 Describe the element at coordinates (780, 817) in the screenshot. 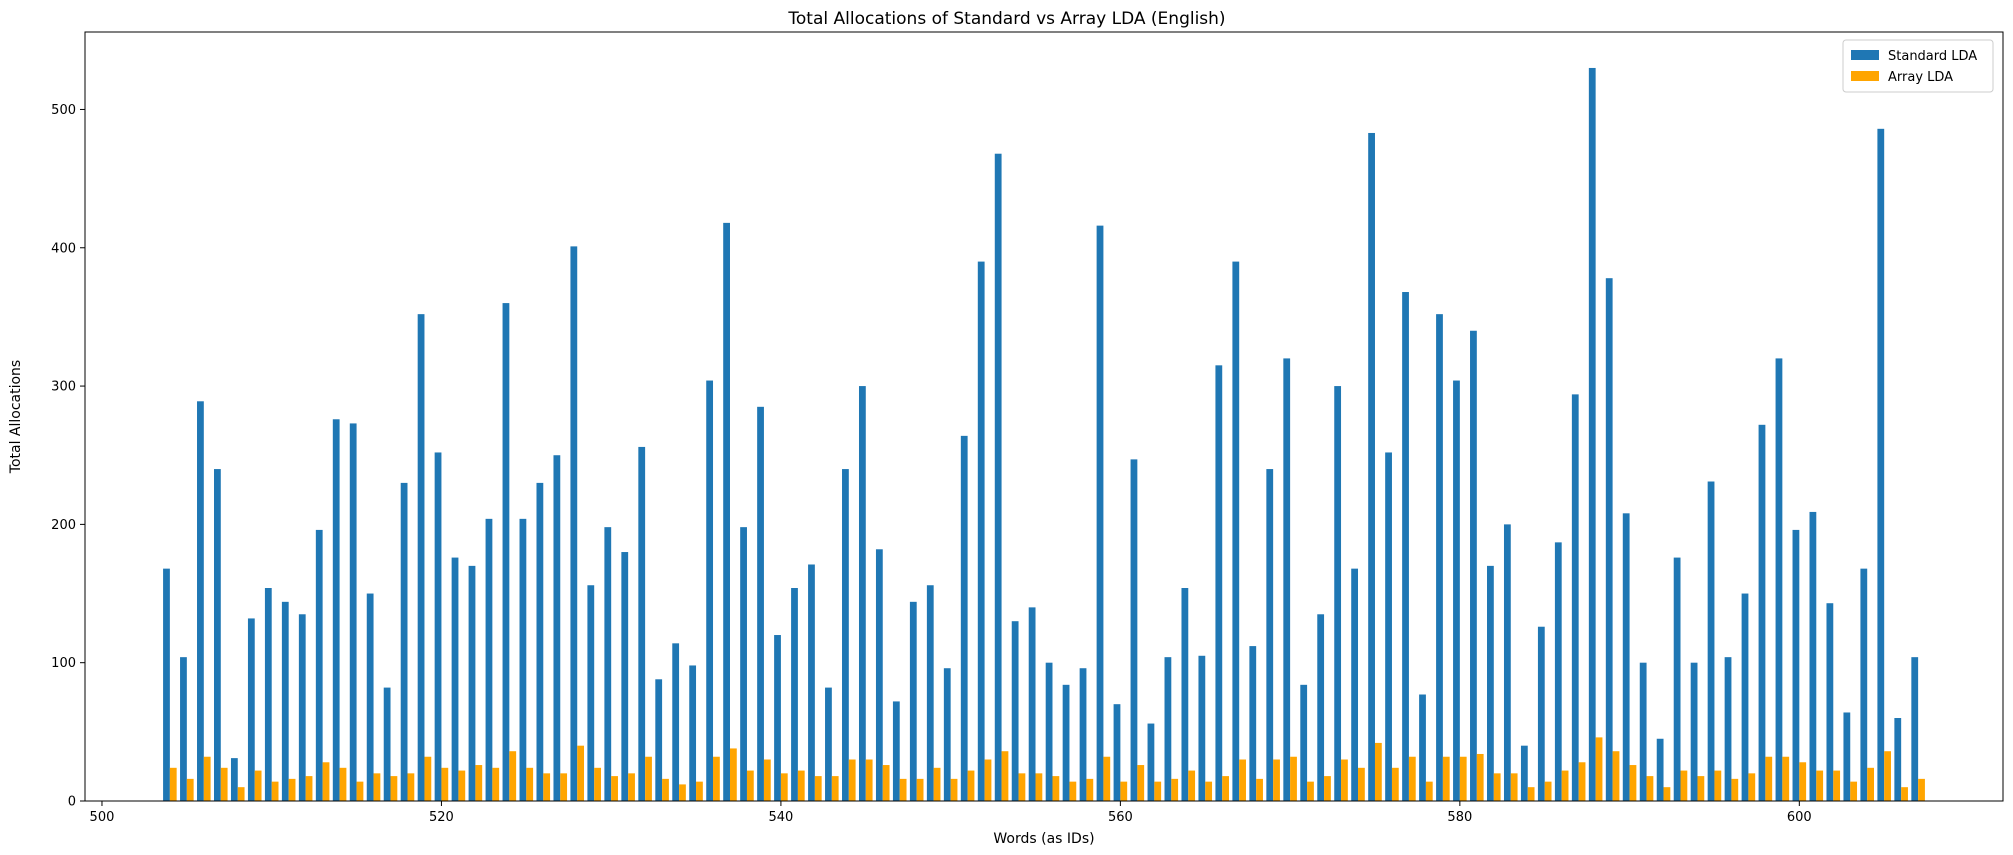

I see `x-tick-label: 540` at that location.